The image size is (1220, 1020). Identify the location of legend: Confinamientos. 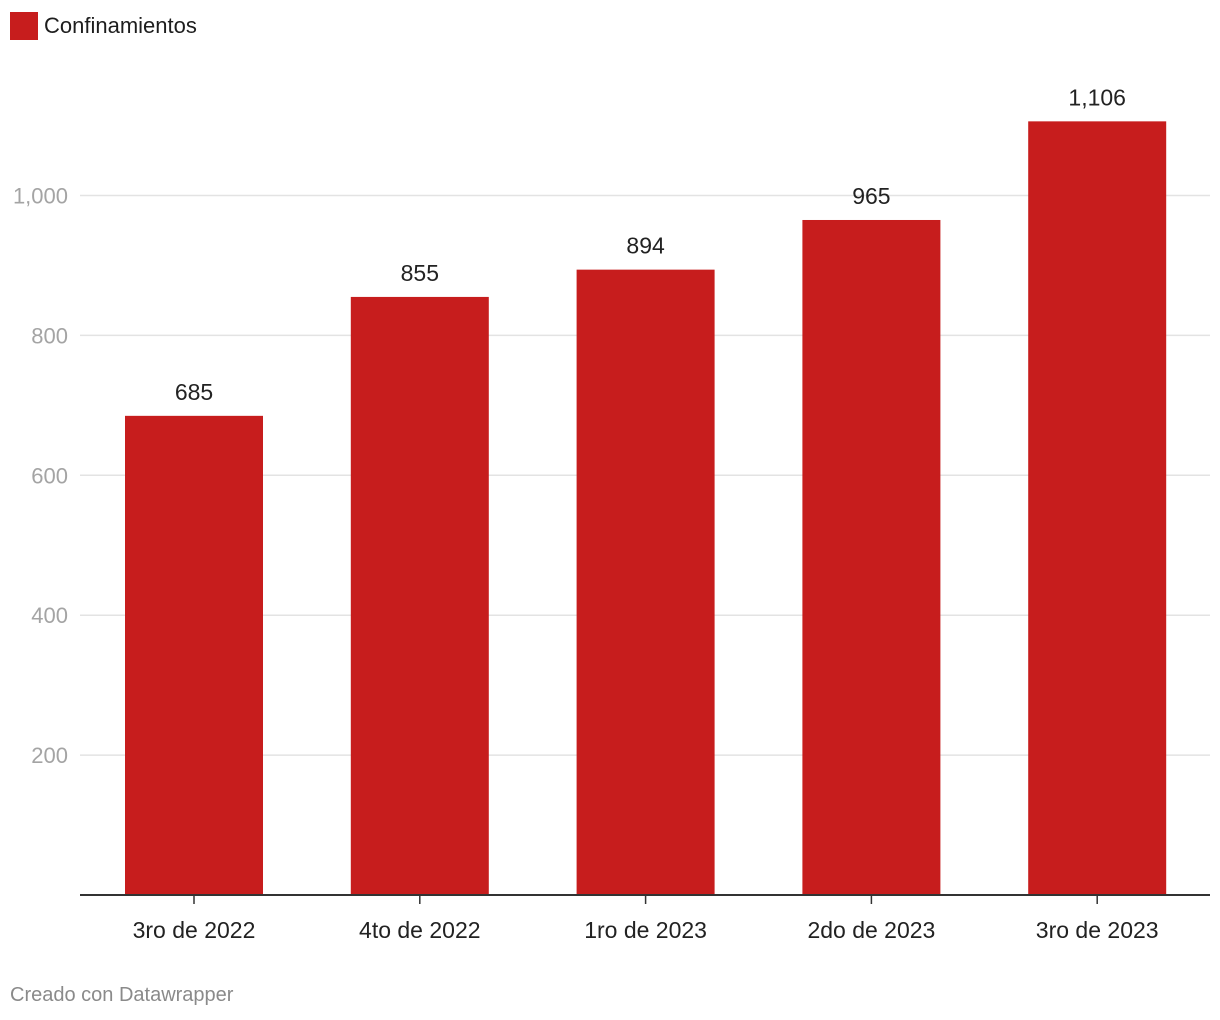
(103, 26).